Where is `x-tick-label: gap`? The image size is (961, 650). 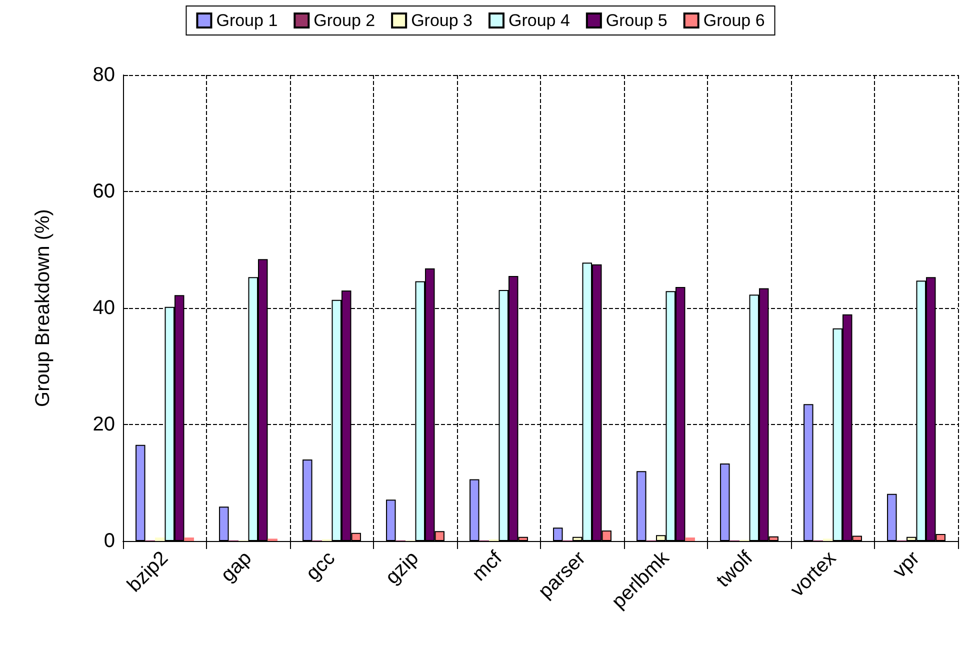 x-tick-label: gap is located at coordinates (236, 566).